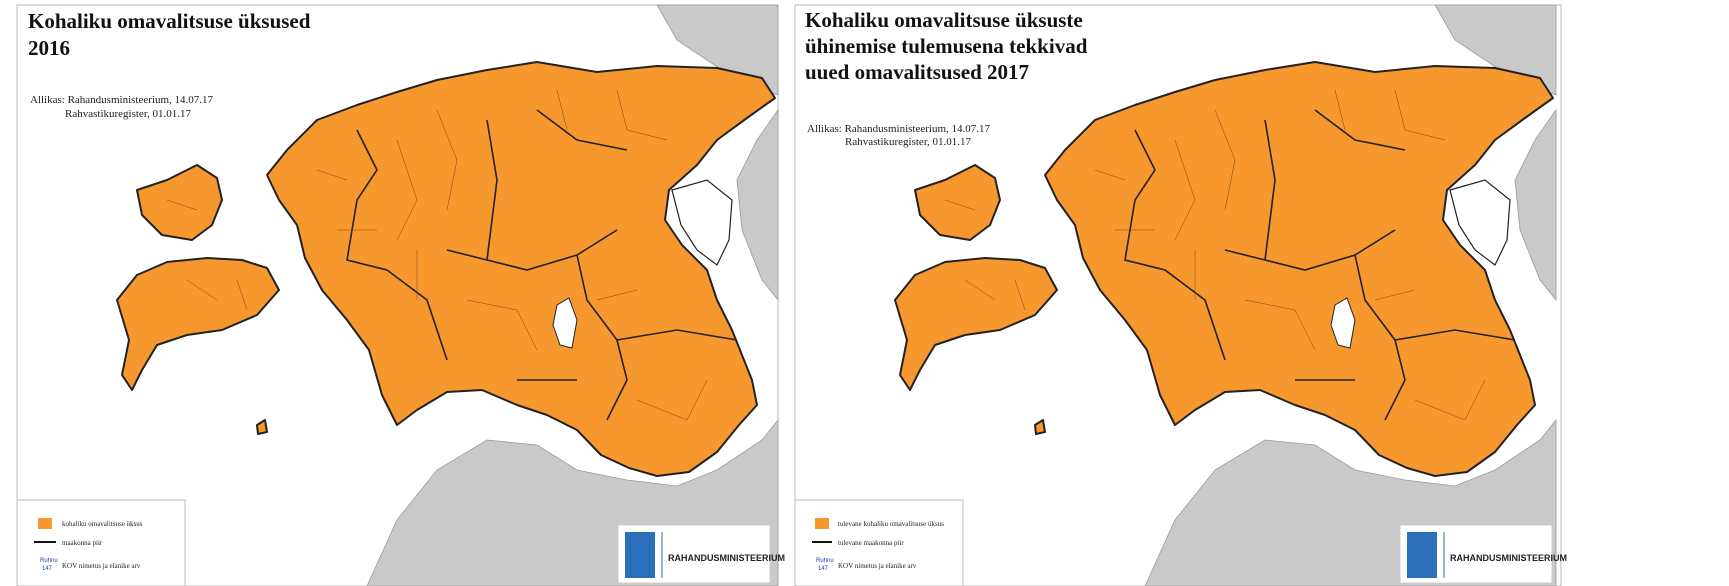 This screenshot has width=1729, height=586. What do you see at coordinates (871, 543) in the screenshot?
I see `legend-label: tulevane maakonna piir` at bounding box center [871, 543].